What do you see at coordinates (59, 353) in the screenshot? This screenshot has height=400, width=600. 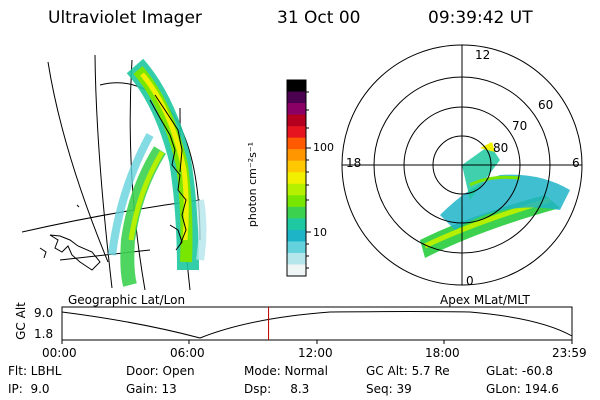 I see `xtick-0000: 00:00` at bounding box center [59, 353].